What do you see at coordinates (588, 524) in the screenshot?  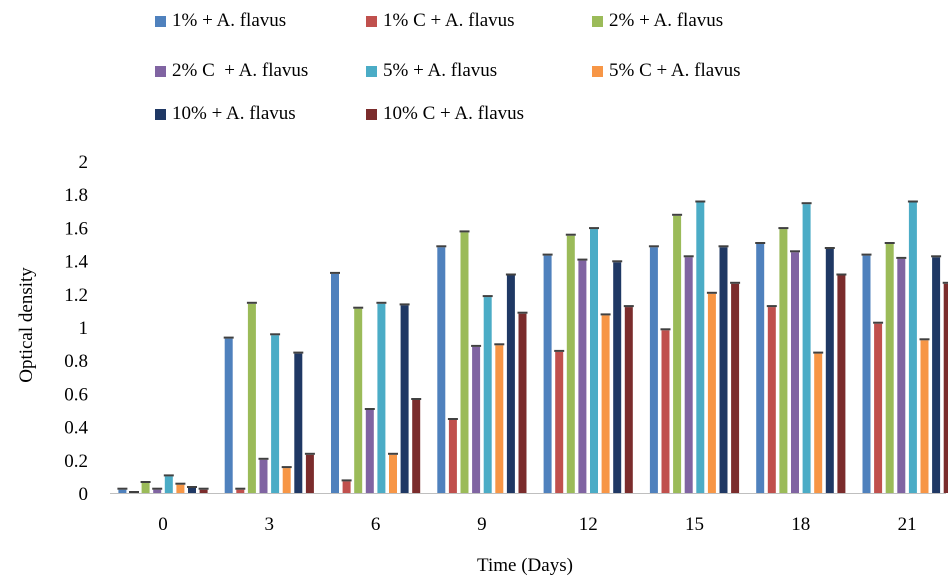 I see `x-tick-label: 12` at bounding box center [588, 524].